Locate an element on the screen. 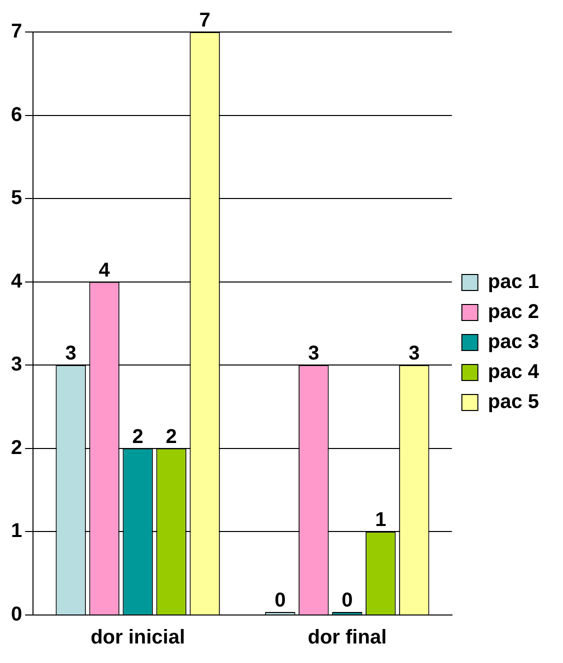 Image resolution: width=563 pixels, height=663 pixels. data-label: 4 is located at coordinates (104, 270).